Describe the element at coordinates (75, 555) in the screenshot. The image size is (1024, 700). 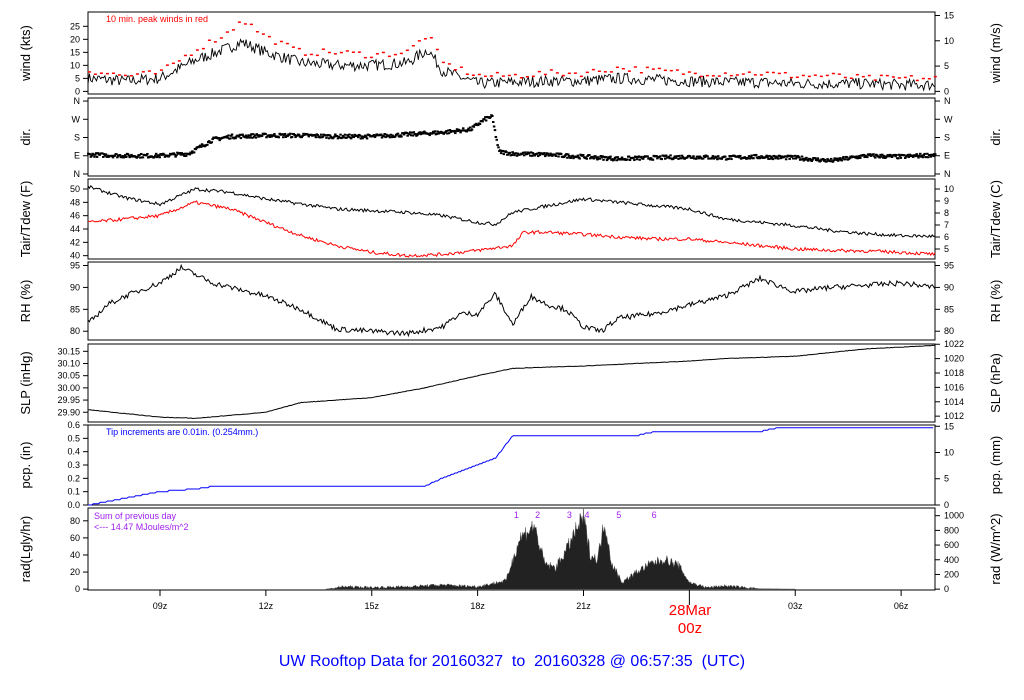
I see `y-tick-label: 40` at that location.